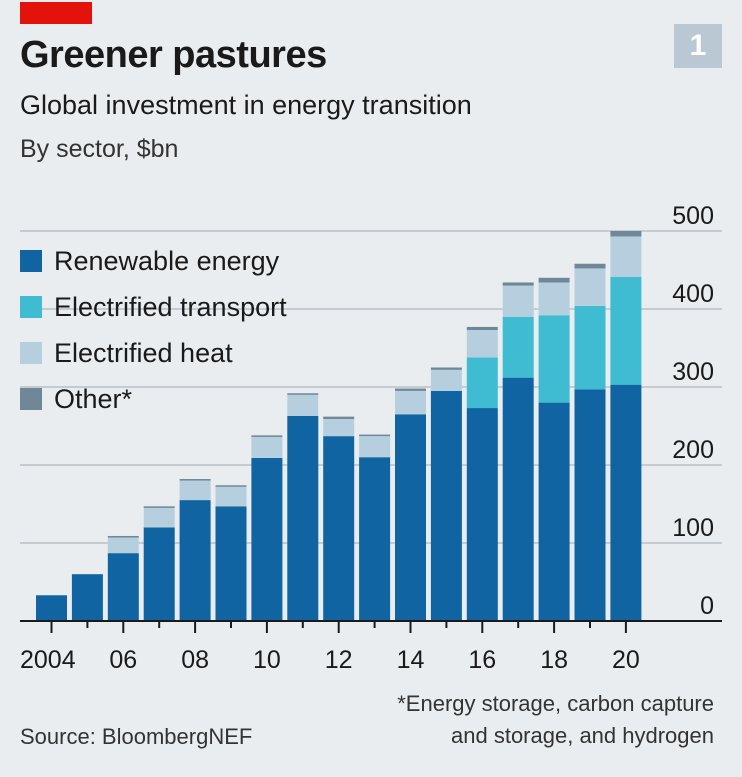 Image resolution: width=742 pixels, height=777 pixels. What do you see at coordinates (136, 736) in the screenshot?
I see `source-note: Source: BloombergNEF` at bounding box center [136, 736].